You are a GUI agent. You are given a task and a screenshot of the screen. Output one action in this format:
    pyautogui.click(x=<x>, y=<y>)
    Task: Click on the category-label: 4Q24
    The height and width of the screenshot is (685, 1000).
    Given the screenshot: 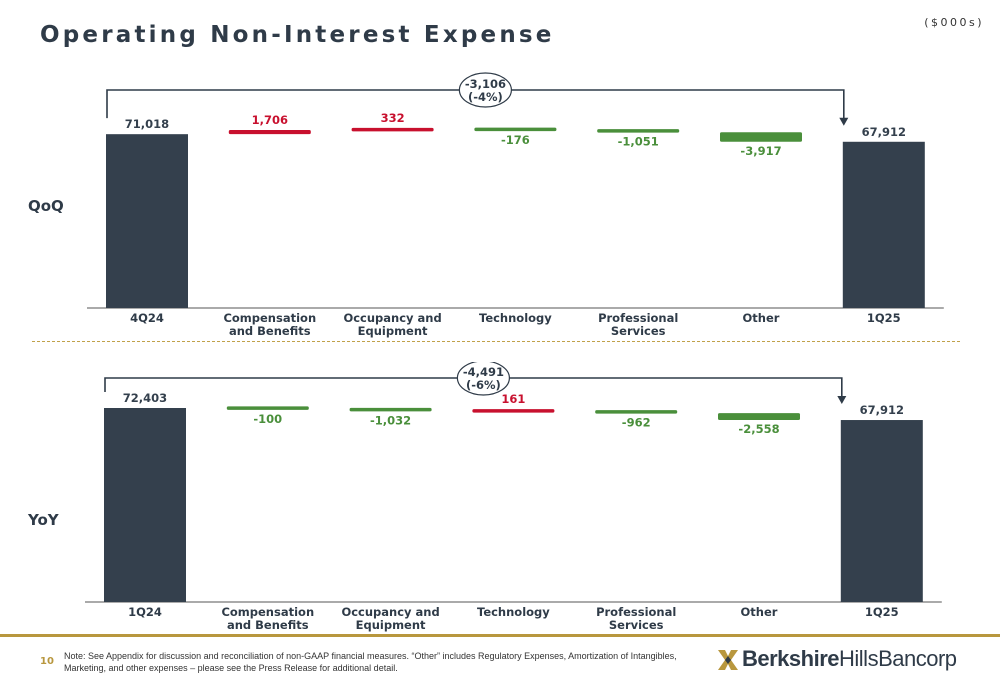 What is the action you would take?
    pyautogui.click(x=147, y=318)
    